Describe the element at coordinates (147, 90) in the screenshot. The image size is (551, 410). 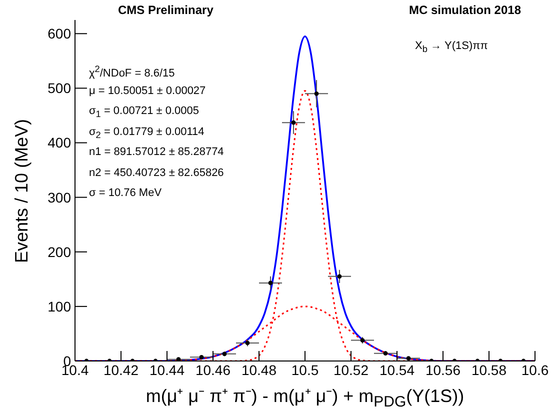
I see `annotation: μ = 10.50051 ± 0.00027` at that location.